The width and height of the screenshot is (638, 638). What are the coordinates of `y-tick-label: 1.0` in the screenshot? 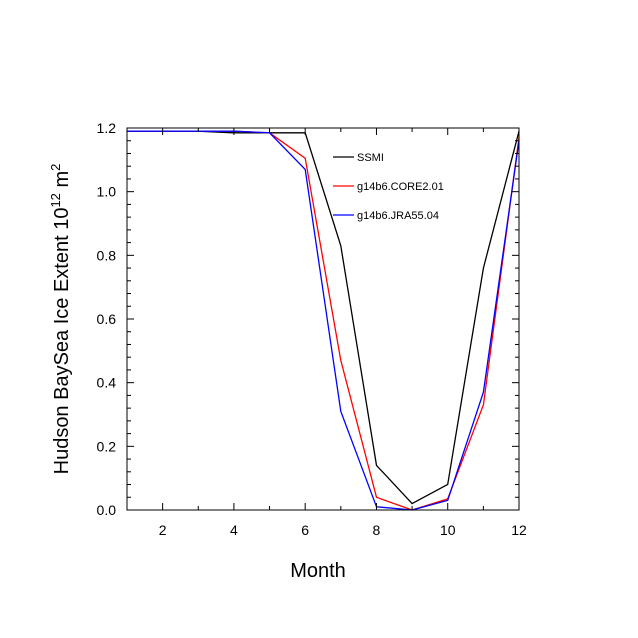 It's located at (107, 192).